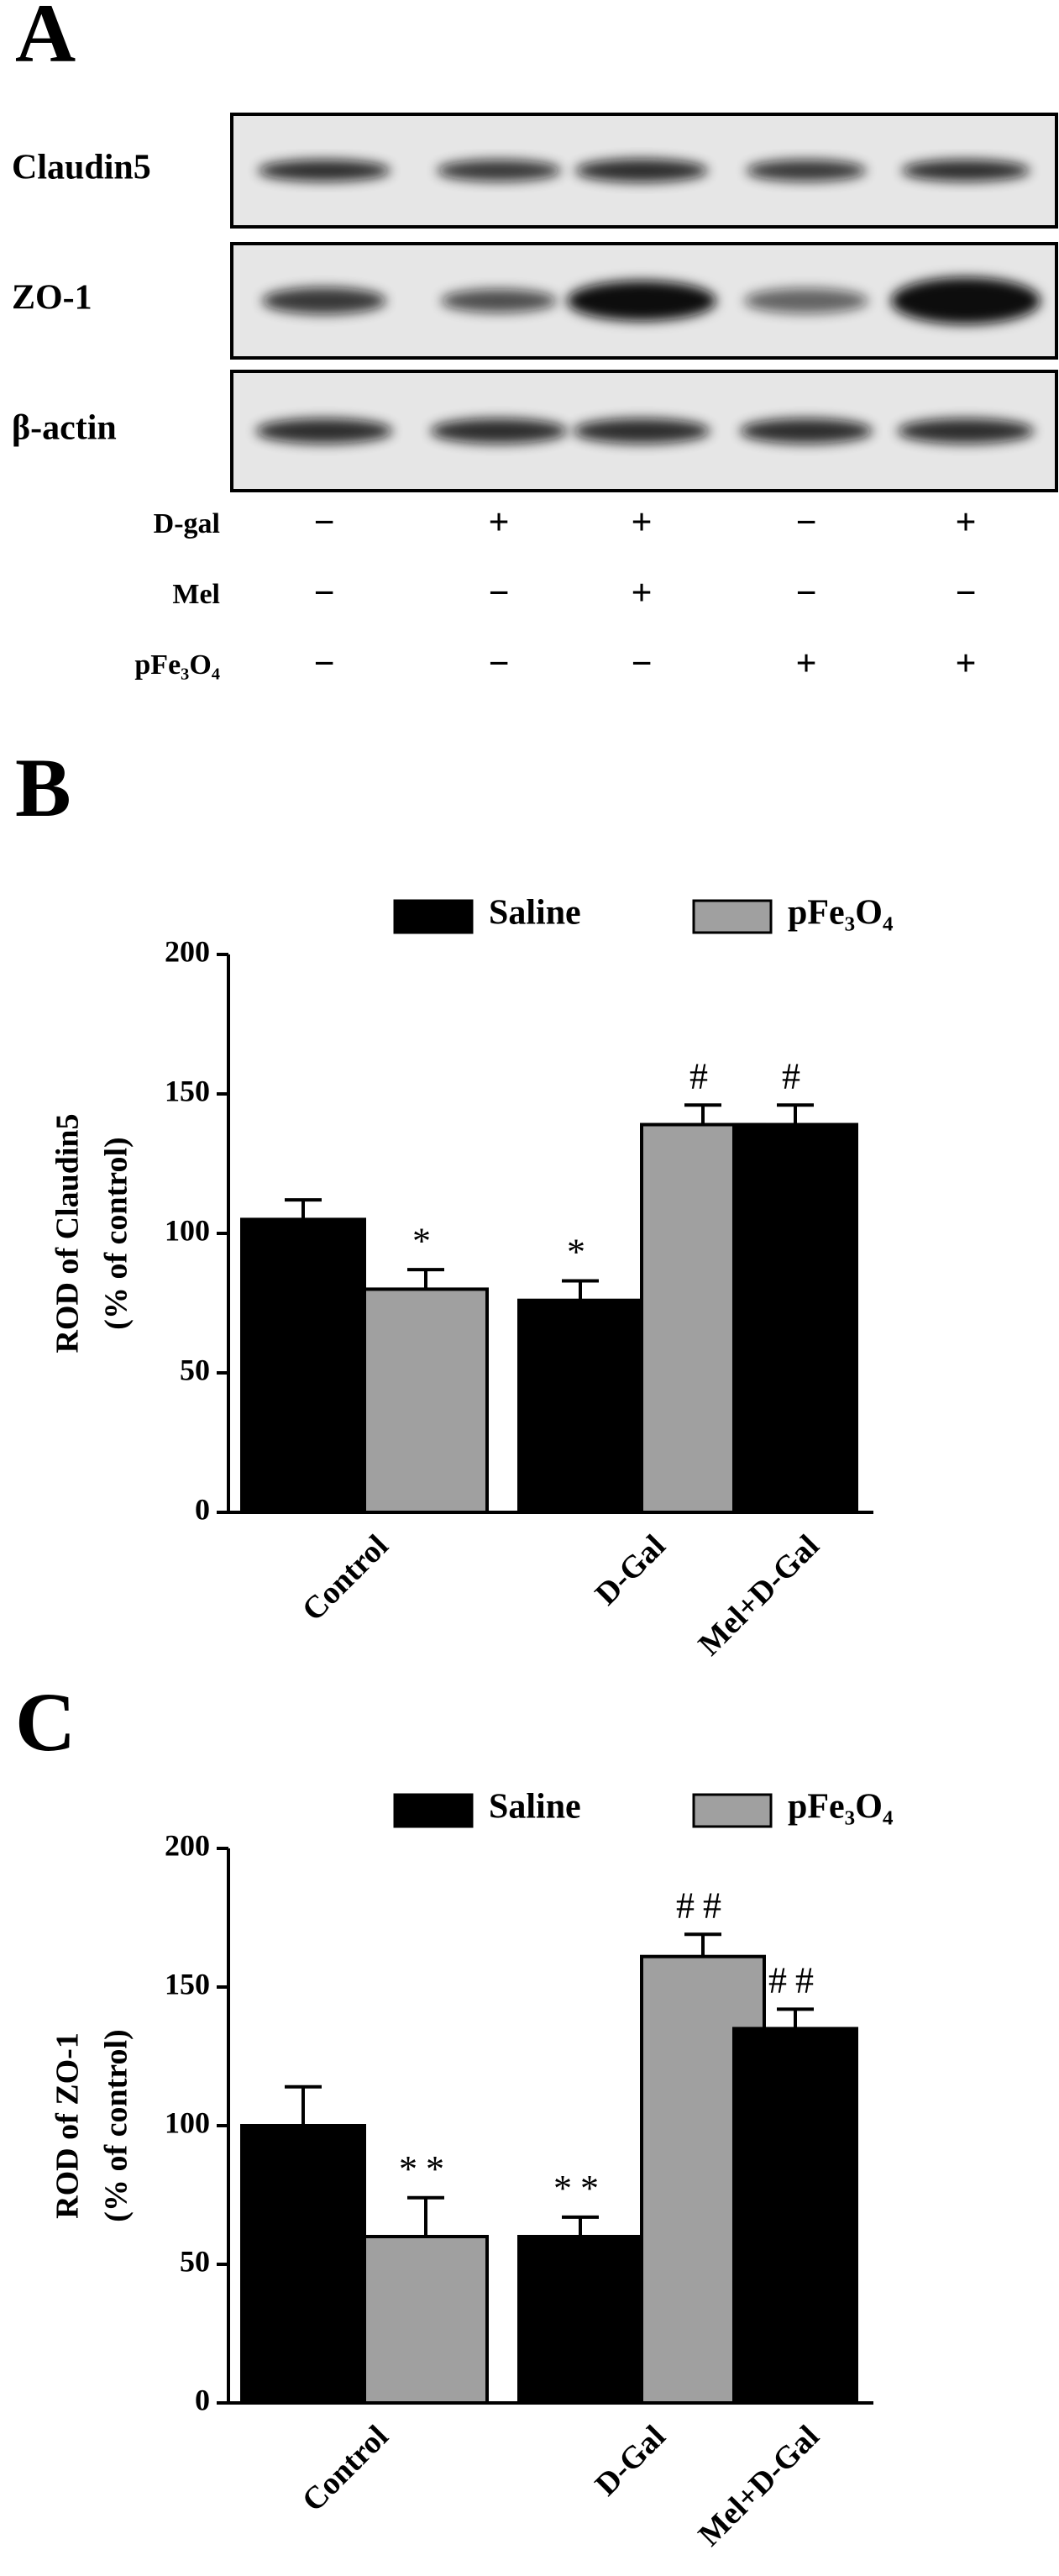 Image resolution: width=1059 pixels, height=2576 pixels. Describe the element at coordinates (68, 1233) in the screenshot. I see `y-axis-label: ROD of Claudin5` at that location.